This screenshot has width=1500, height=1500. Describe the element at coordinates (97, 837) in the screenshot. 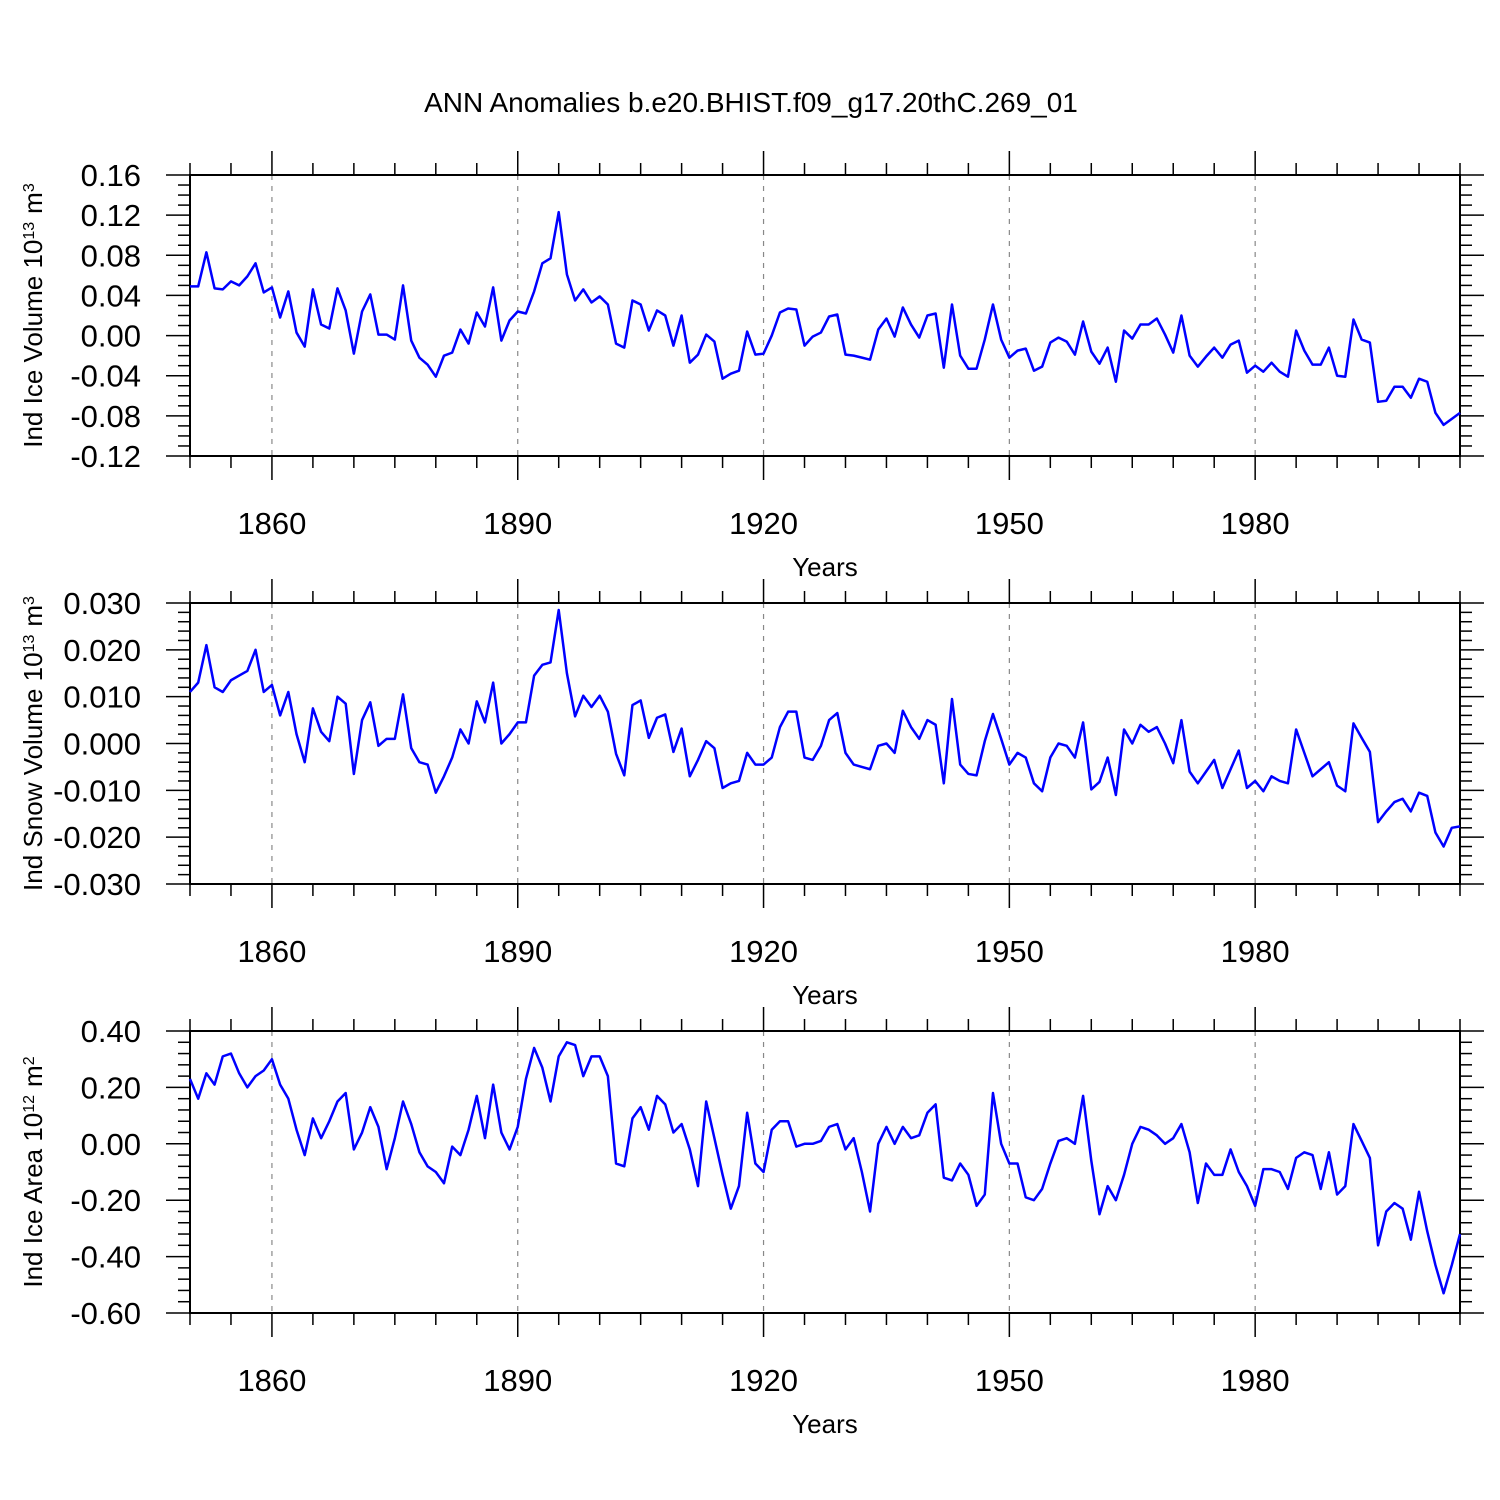

I see `y-tick-label: -0.020` at that location.